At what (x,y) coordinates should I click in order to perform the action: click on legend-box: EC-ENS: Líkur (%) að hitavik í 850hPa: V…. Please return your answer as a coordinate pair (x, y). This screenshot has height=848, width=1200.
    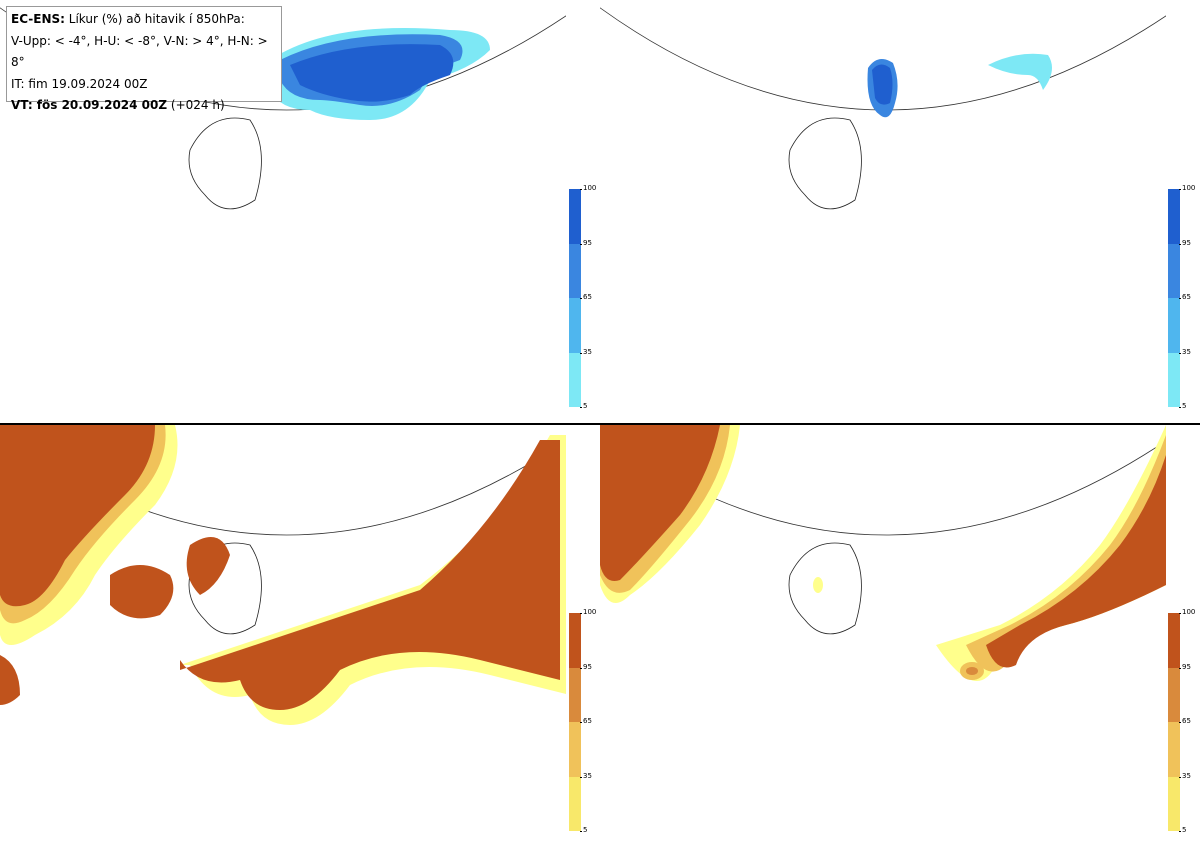
    Looking at the image, I should click on (144, 59).